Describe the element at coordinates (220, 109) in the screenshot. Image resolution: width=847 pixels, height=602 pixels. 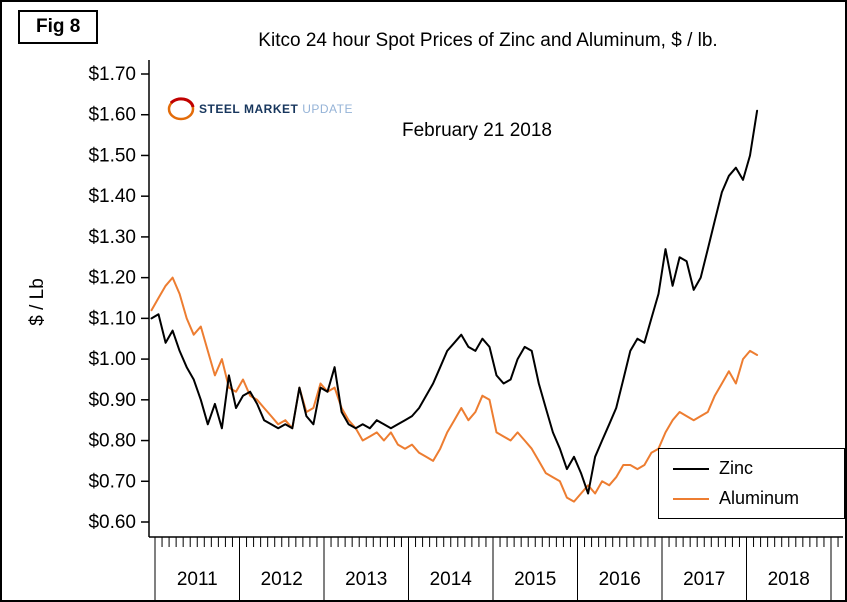
I see `logo-word-steel: STEEL` at that location.